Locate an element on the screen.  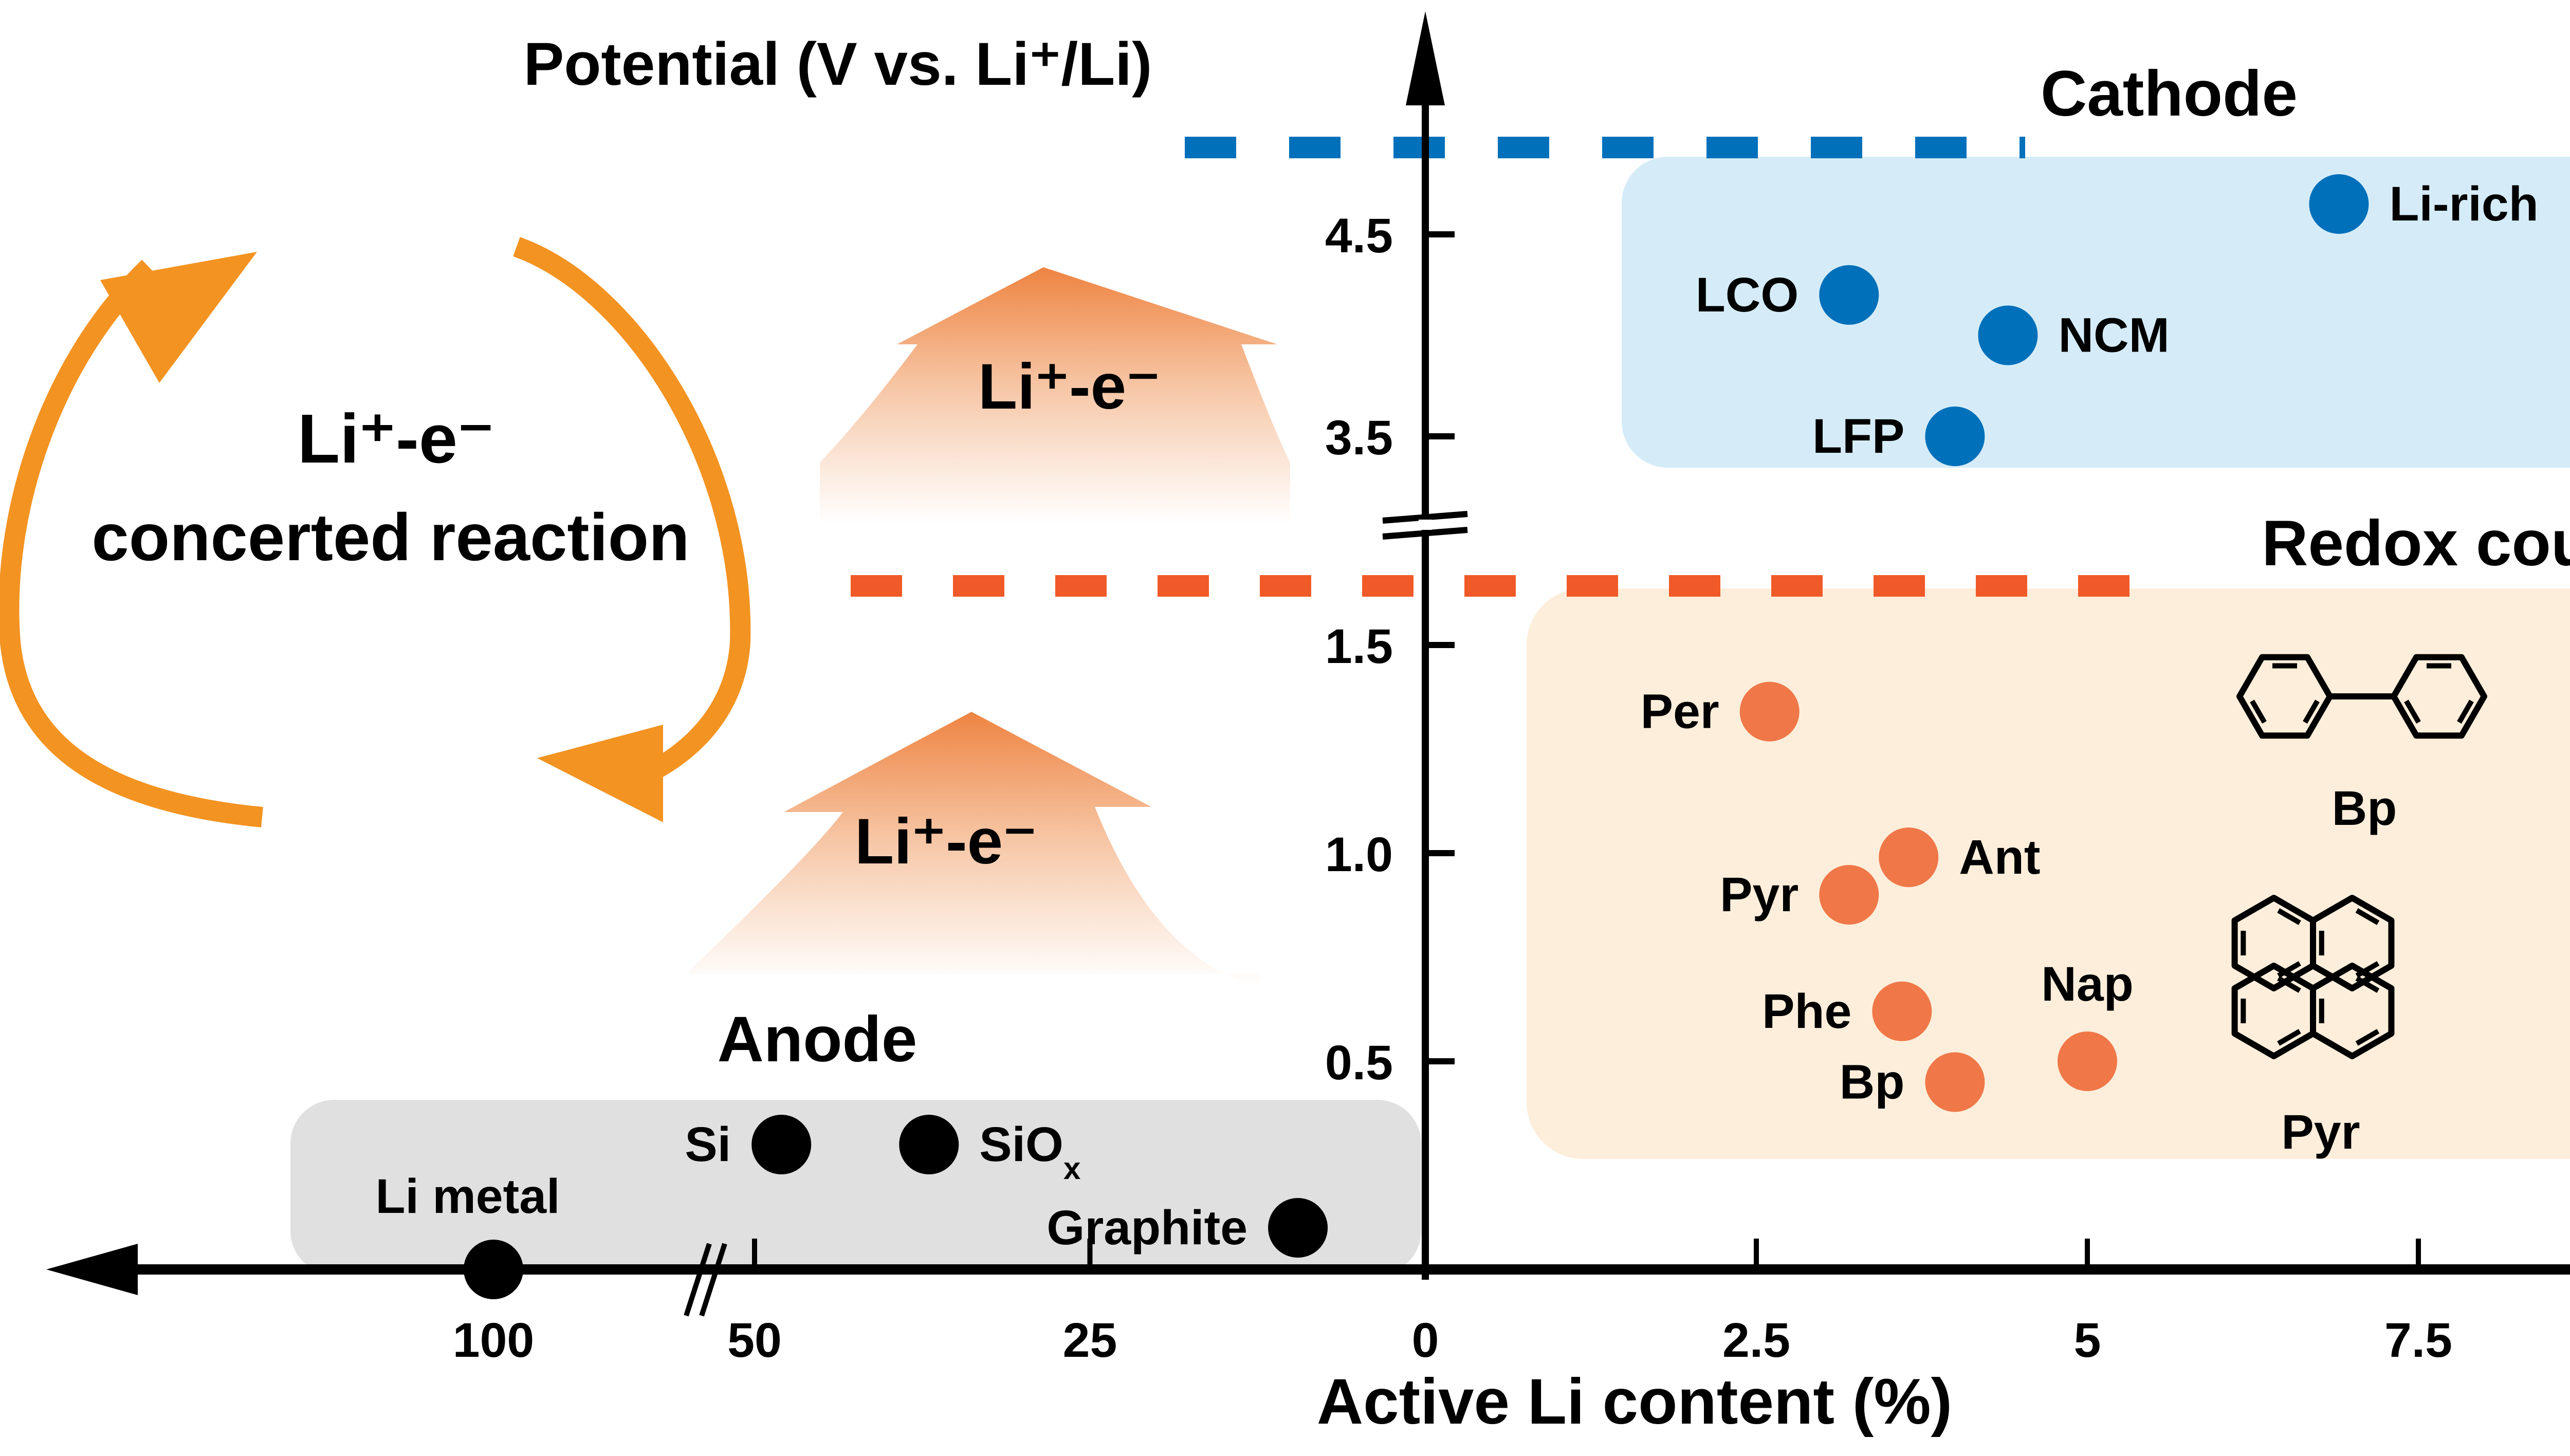
anode-title: Anode is located at coordinates (817, 1039).